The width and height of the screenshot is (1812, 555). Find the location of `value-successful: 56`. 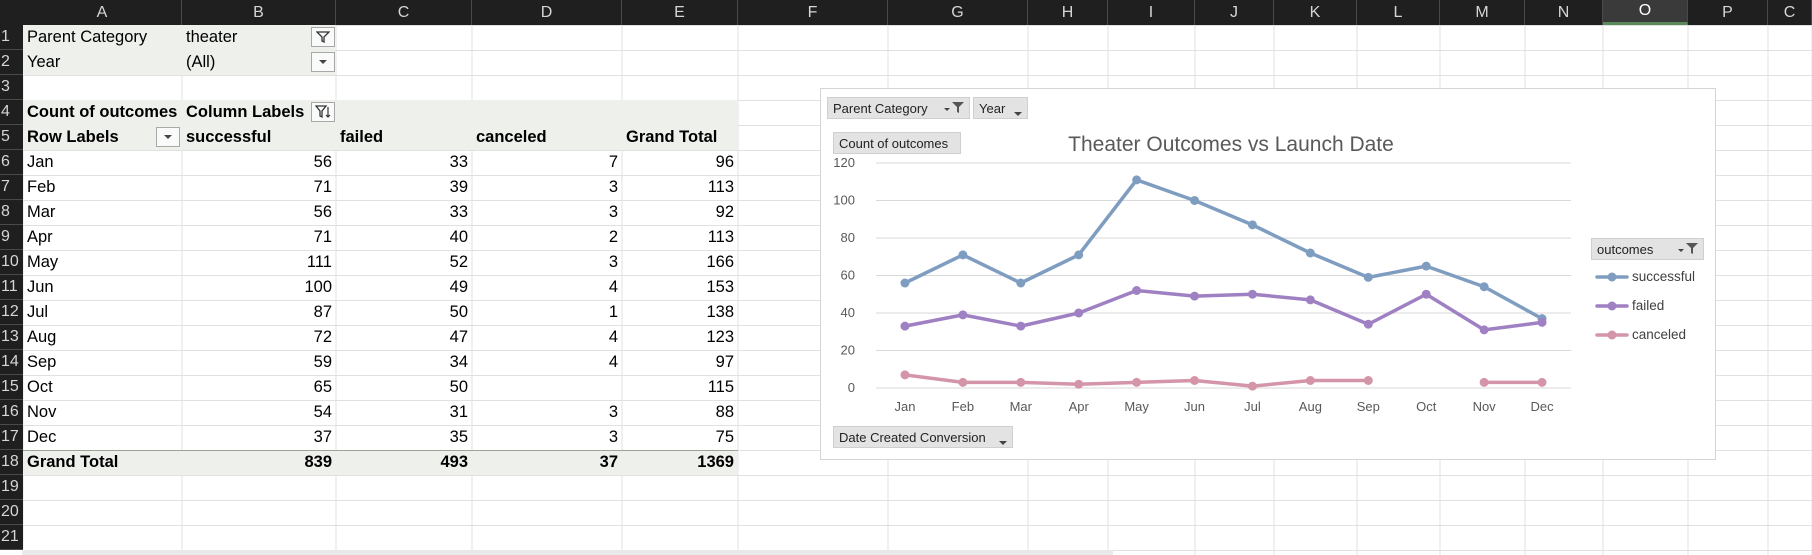

value-successful: 56 is located at coordinates (322, 162).